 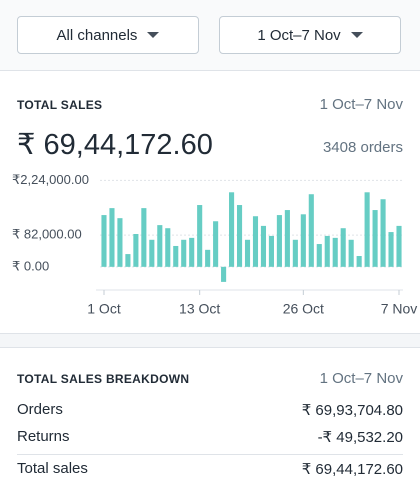 I want to click on row-value: -₹ 49,532.20, so click(x=360, y=437).